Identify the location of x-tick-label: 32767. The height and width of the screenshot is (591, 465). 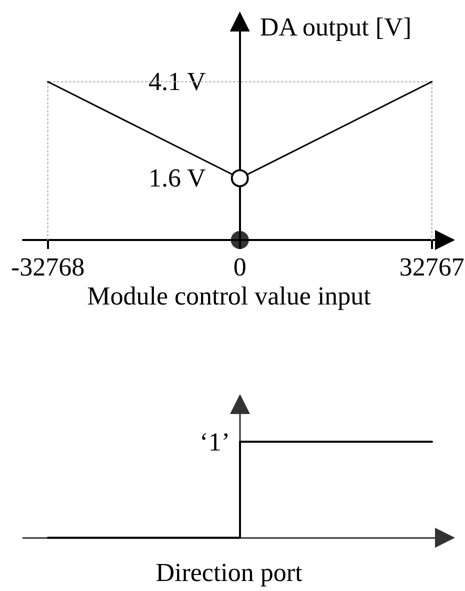
(431, 267).